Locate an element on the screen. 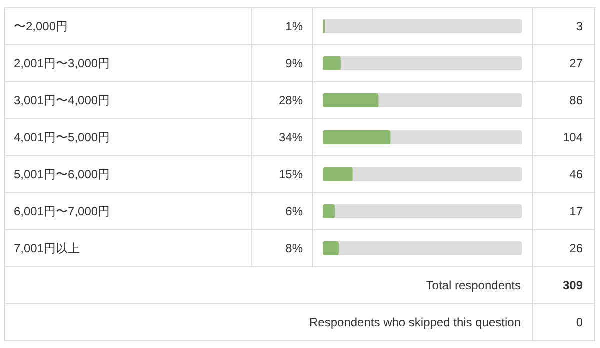  text: 104 is located at coordinates (573, 137).